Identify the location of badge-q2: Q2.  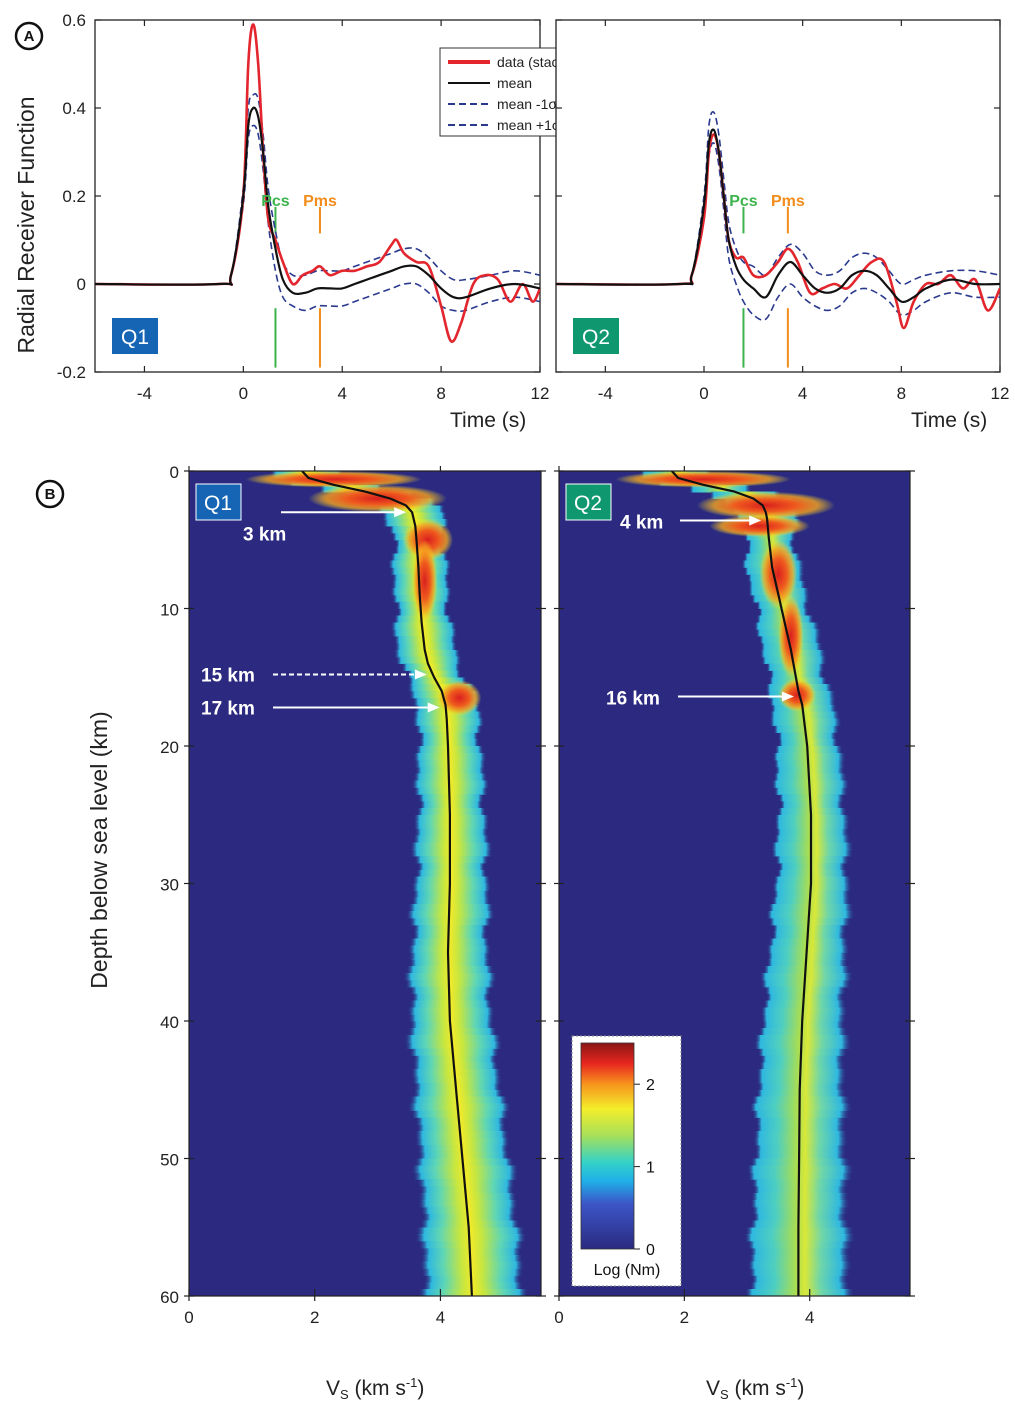
(596, 336).